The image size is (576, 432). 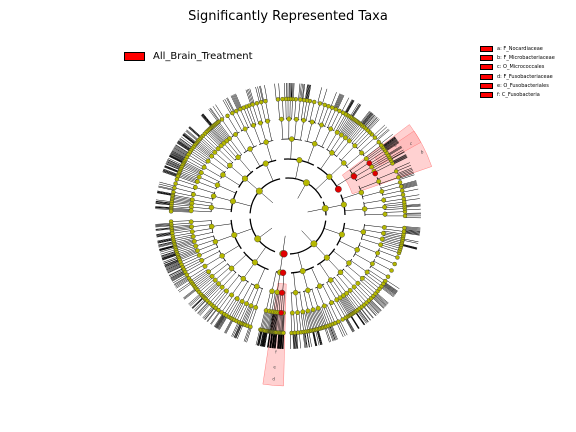 I want to click on taxa-key-item: e: O_Fusobacteriales, so click(x=517, y=85).